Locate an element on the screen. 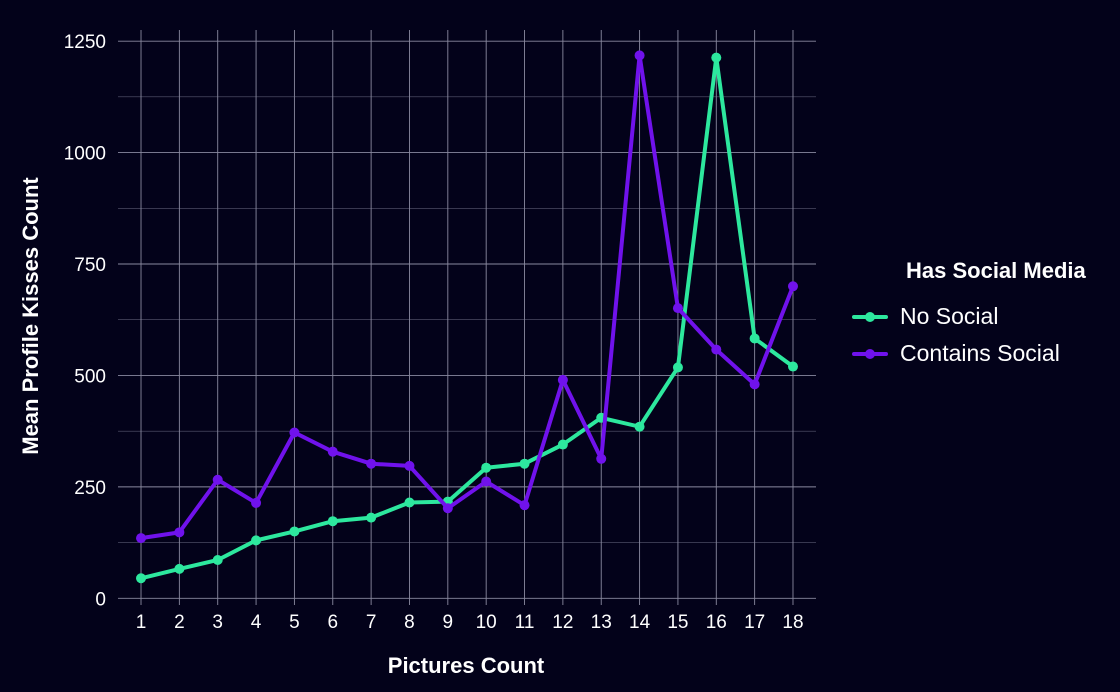  x-tick-label: 7 is located at coordinates (371, 622).